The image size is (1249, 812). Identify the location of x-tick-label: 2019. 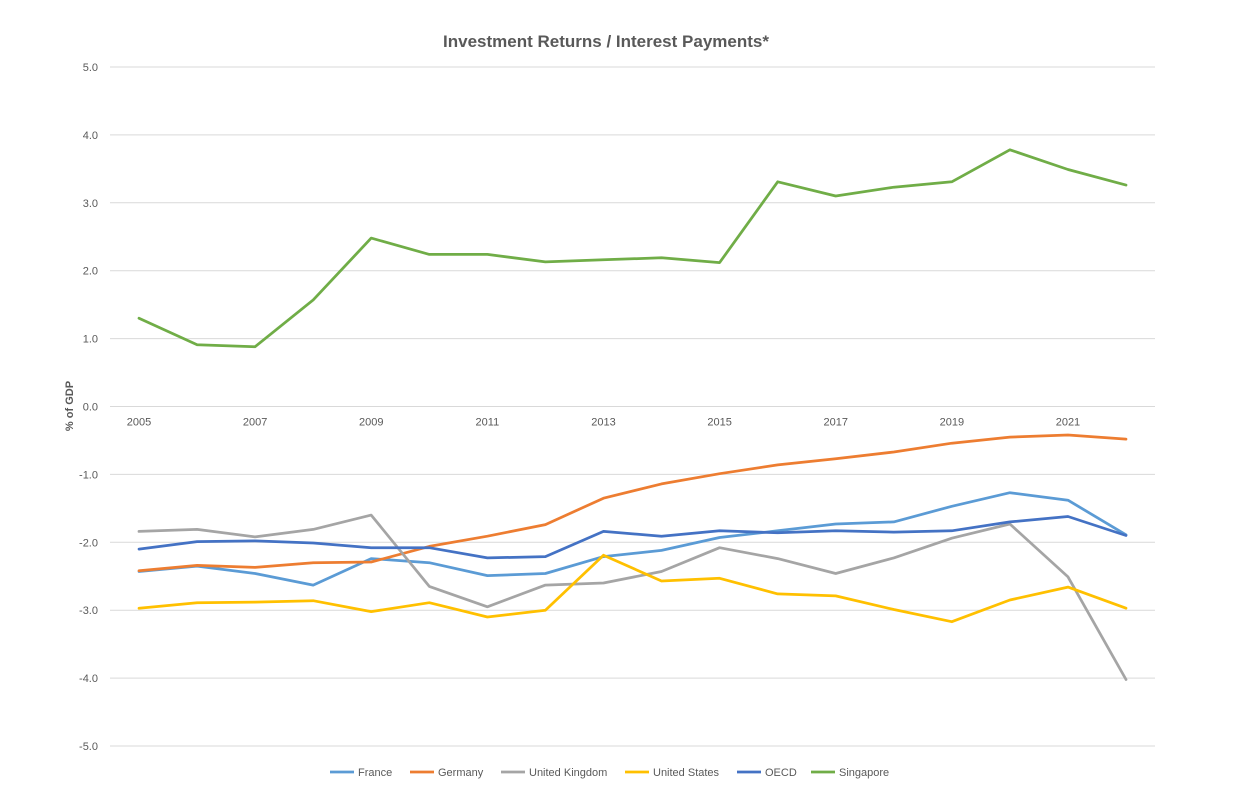
(952, 423).